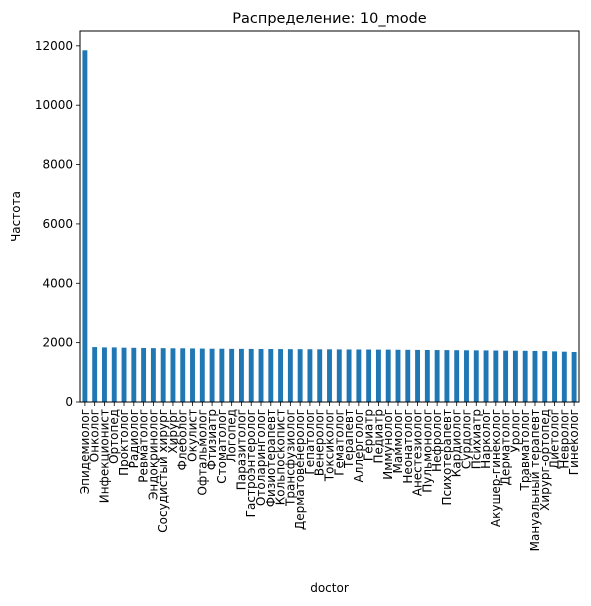 The width and height of the screenshot is (591, 606). Describe the element at coordinates (330, 445) in the screenshot. I see `x-tick-label: Токсиколог` at that location.